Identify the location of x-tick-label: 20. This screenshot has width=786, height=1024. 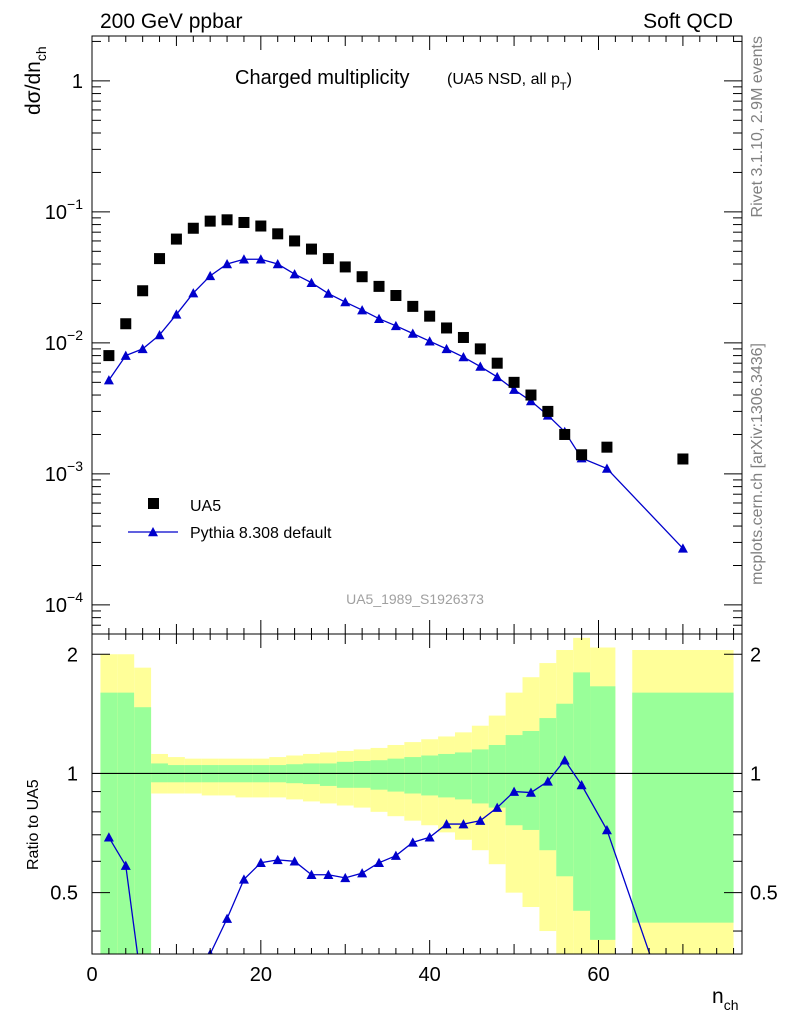
(261, 975).